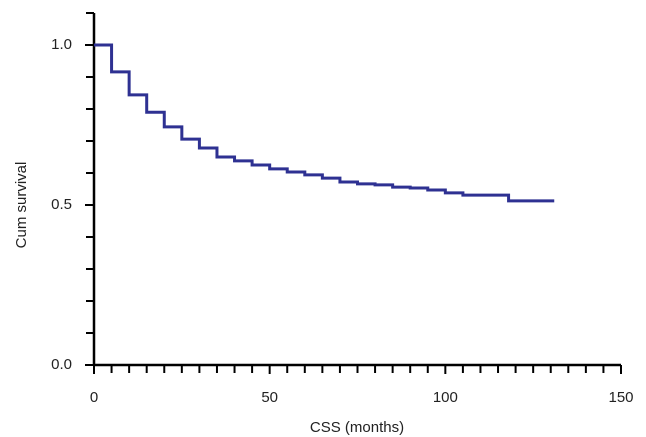 This screenshot has height=437, width=646. What do you see at coordinates (61, 44) in the screenshot?
I see `y-tick-label: 1.0` at bounding box center [61, 44].